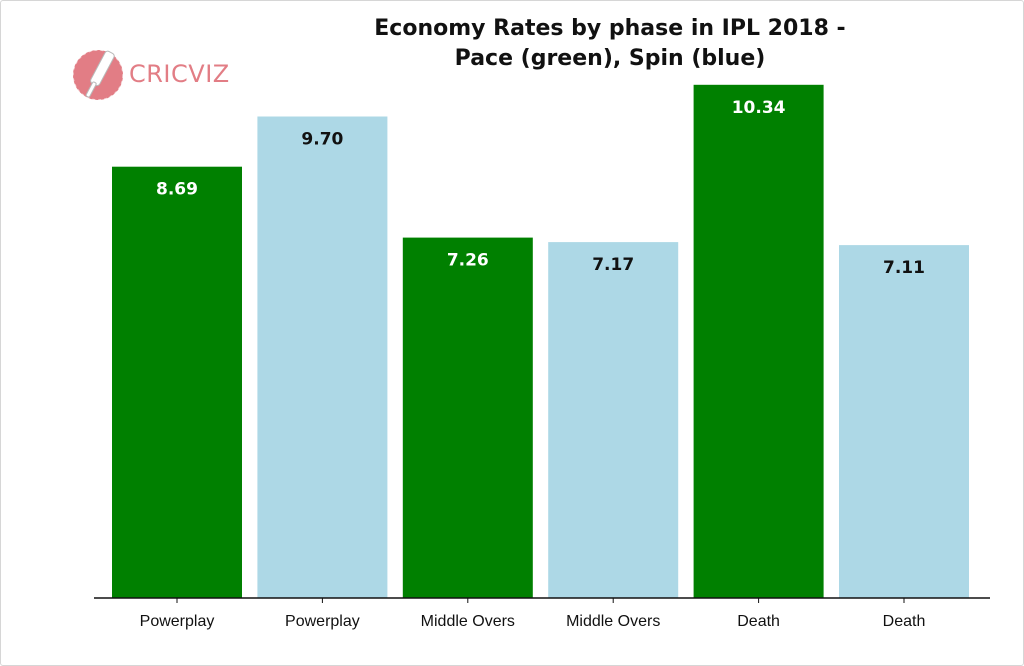 This screenshot has height=666, width=1024. What do you see at coordinates (98, 75) in the screenshot?
I see `cricket-bat-ball-icon` at bounding box center [98, 75].